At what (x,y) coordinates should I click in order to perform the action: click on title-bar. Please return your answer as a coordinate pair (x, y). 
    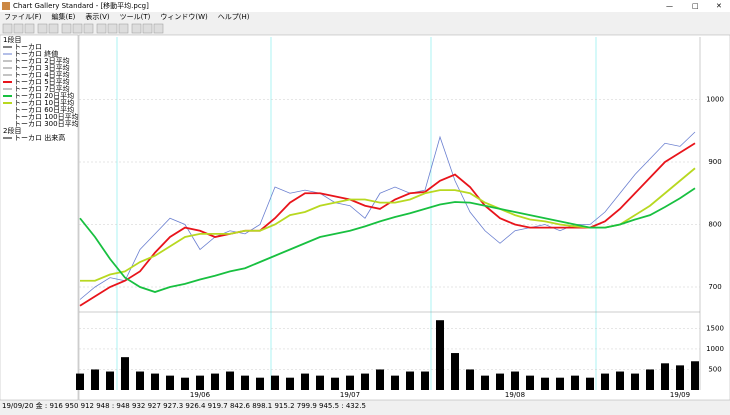
    Looking at the image, I should click on (365, 6).